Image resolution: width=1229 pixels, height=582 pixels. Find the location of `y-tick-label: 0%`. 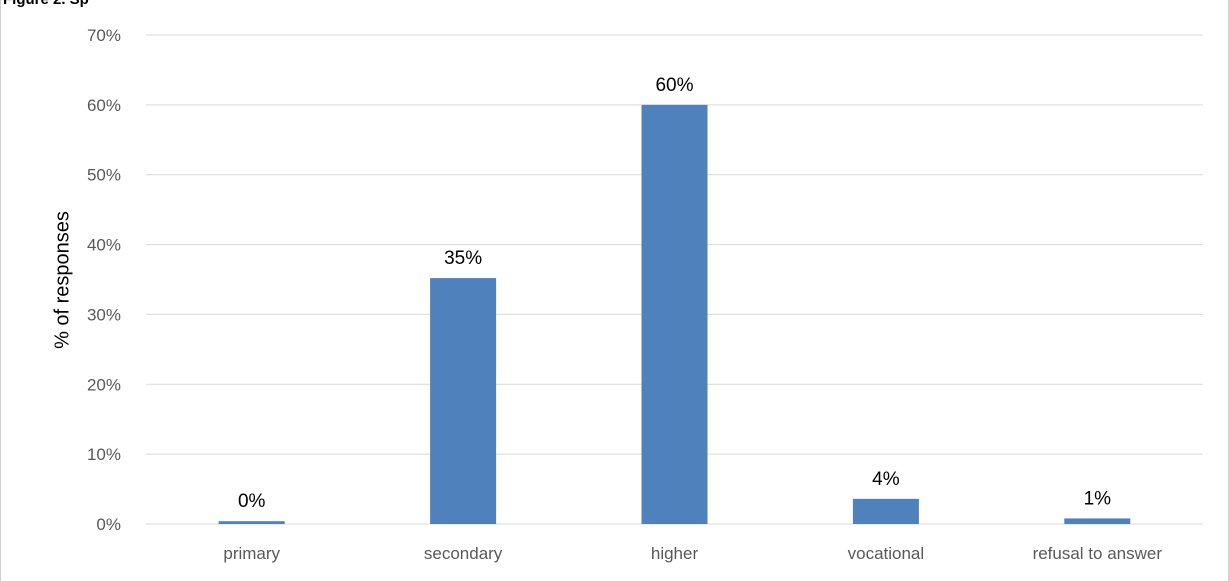

y-tick-label: 0% is located at coordinates (108, 524).